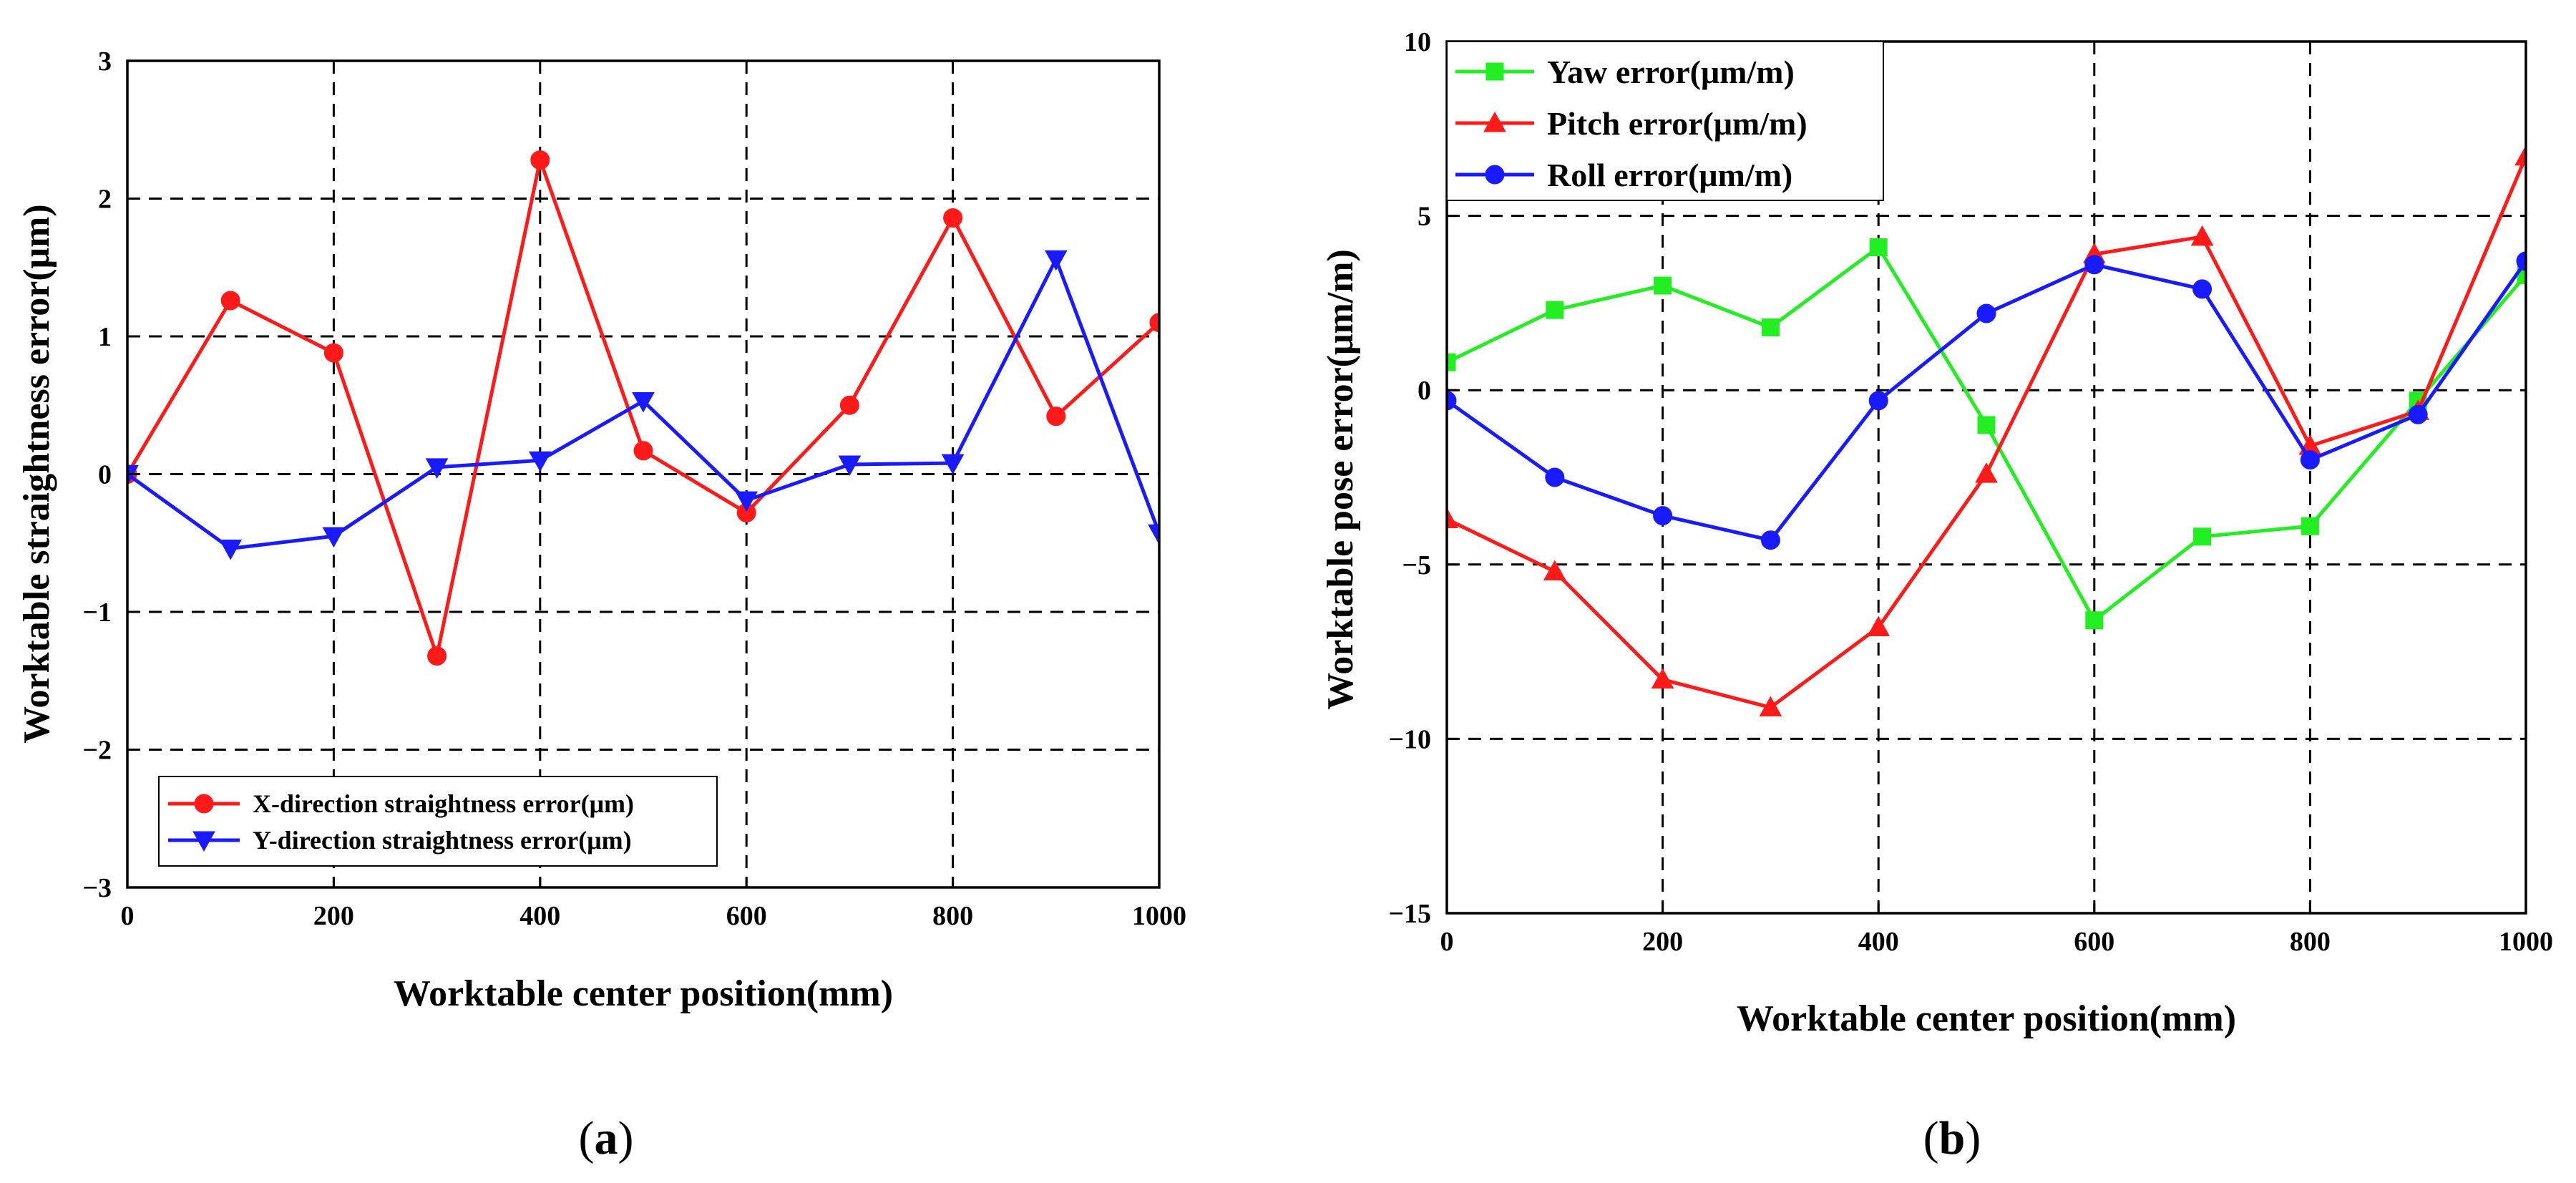 The image size is (2576, 1183). Describe the element at coordinates (97, 751) in the screenshot. I see `y-tick-label: −2` at that location.